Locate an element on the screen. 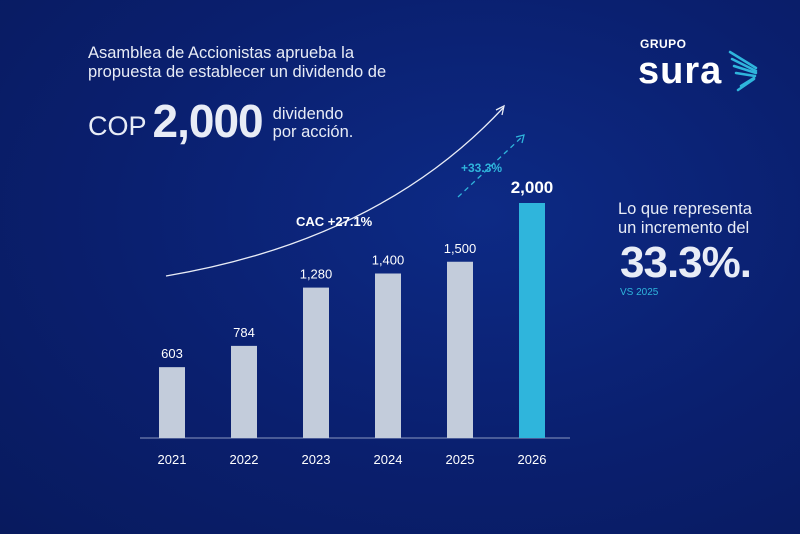 The height and width of the screenshot is (534, 800). annotation-increase: +33.3% is located at coordinates (481, 168).